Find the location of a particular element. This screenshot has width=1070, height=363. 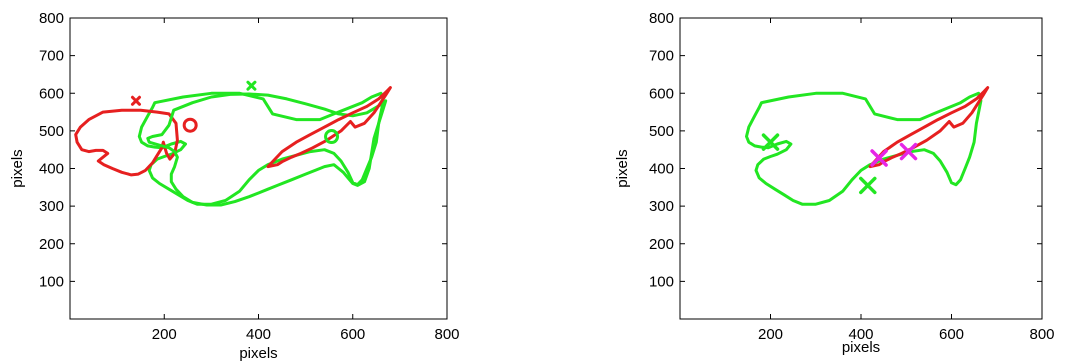

red-cross-marker is located at coordinates (135, 100).